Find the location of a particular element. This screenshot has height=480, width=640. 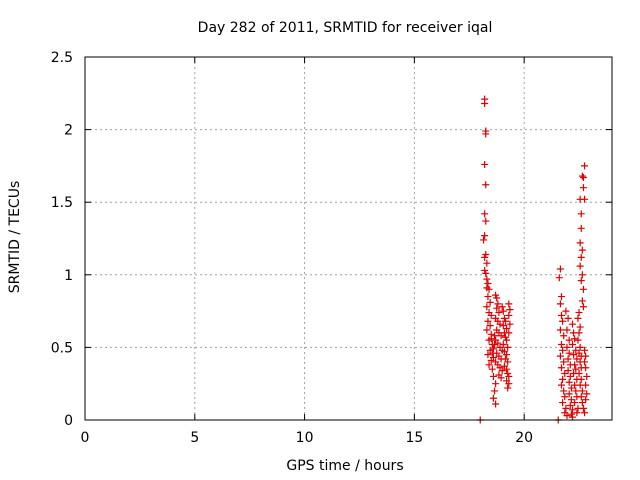

x-tick-label: 15 is located at coordinates (414, 438).